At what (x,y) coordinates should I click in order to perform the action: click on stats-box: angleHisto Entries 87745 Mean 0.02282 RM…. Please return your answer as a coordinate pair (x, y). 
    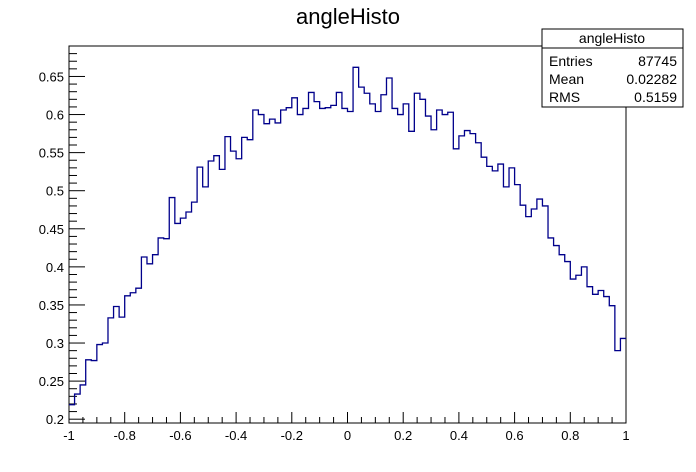
    Looking at the image, I should click on (612, 68).